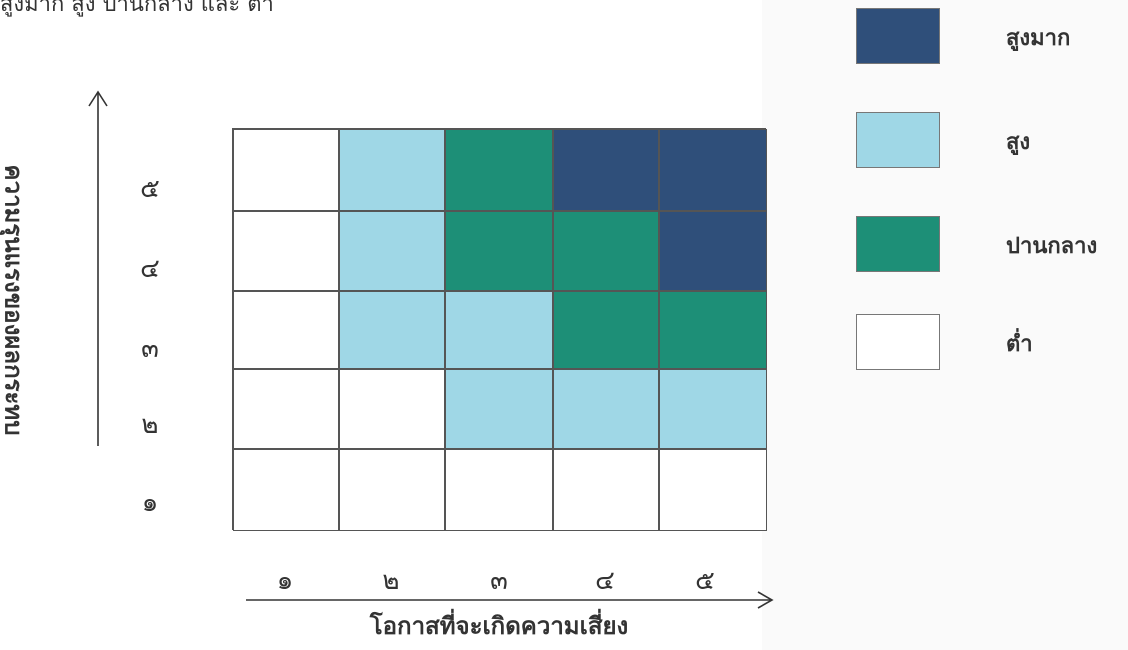  I want to click on y-tick: ๓, so click(150, 349).